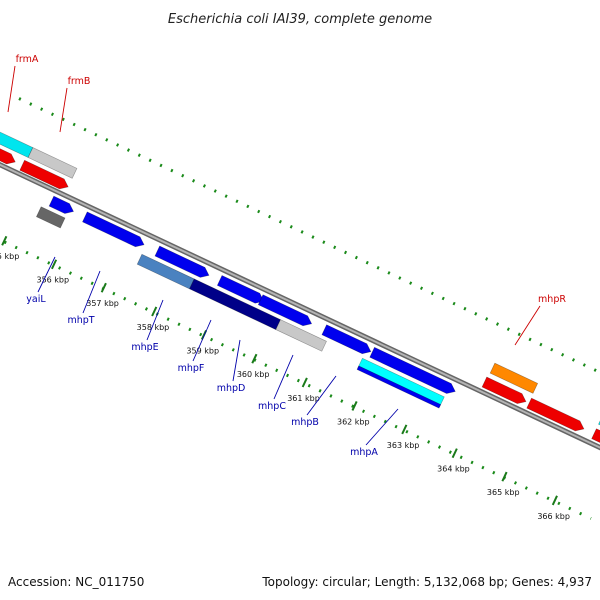  What do you see at coordinates (153, 327) in the screenshot?
I see `tick-label: 358 kbp` at bounding box center [153, 327].